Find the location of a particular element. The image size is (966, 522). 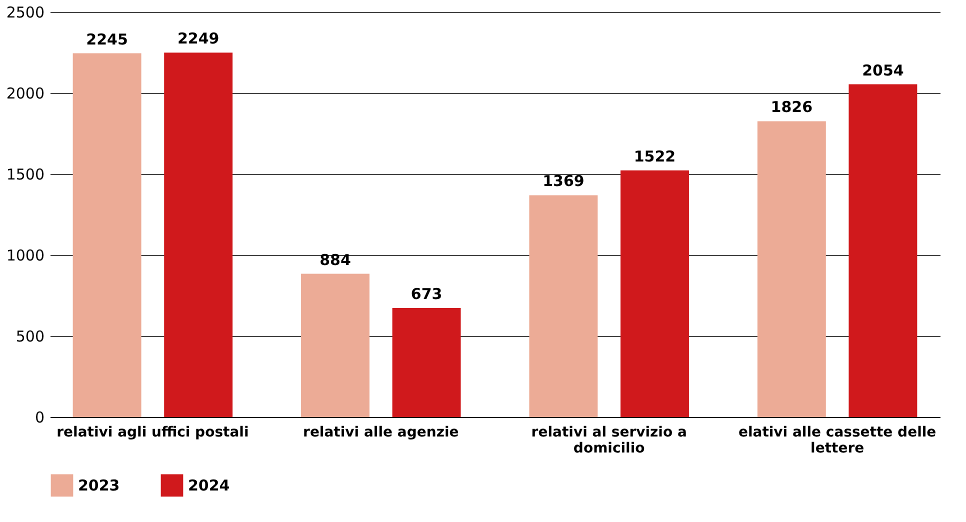

data-label: 2245 is located at coordinates (107, 39).